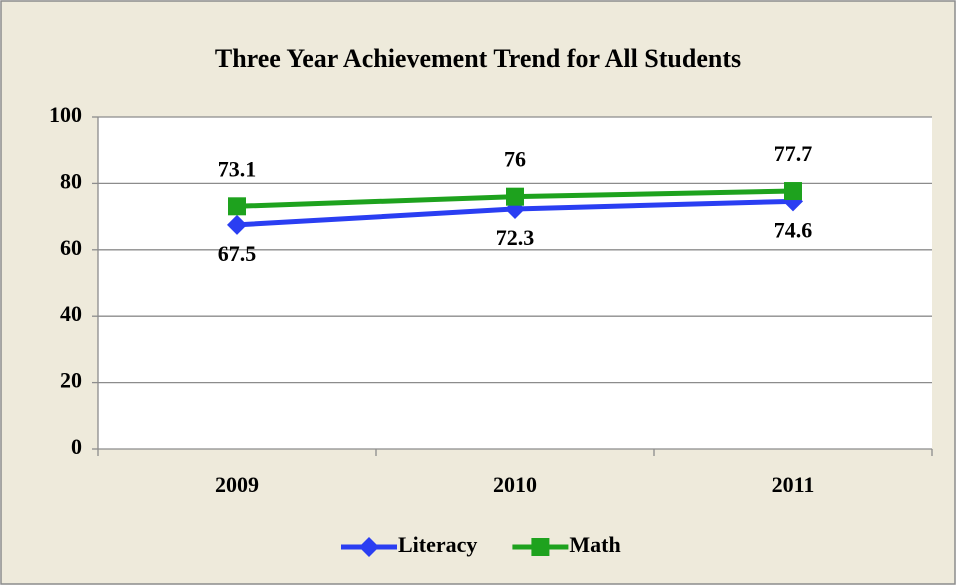 The image size is (956, 585). Describe the element at coordinates (71, 313) in the screenshot. I see `y-tick-label: 40` at that location.